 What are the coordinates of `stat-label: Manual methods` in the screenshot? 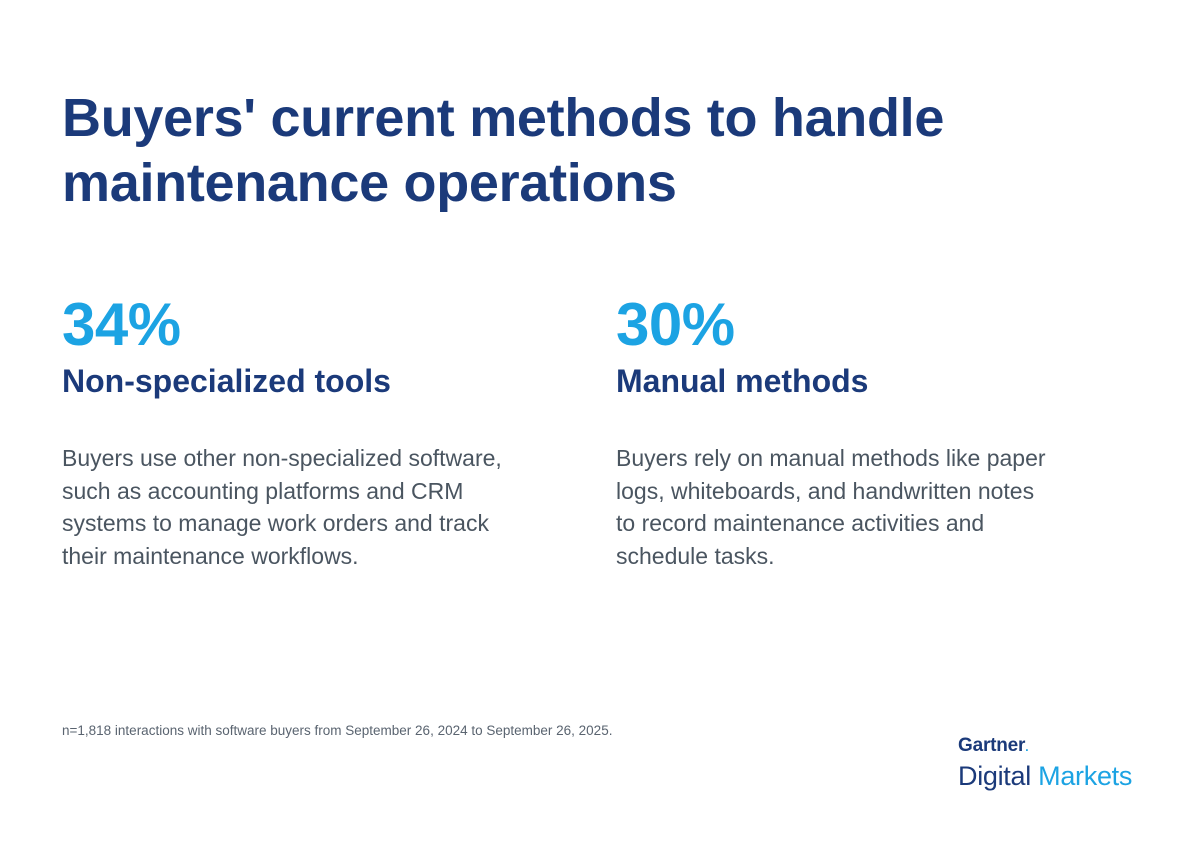 It's located at (742, 381).